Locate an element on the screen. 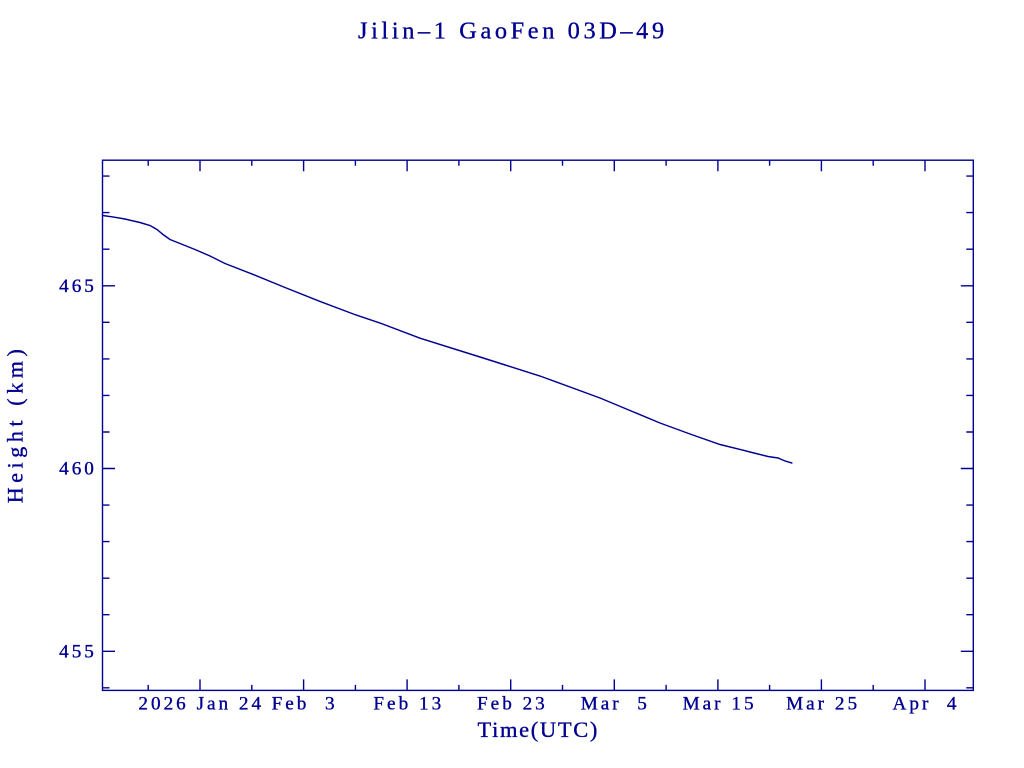 This screenshot has width=1024, height=768. svg-text: Height (km) is located at coordinates (15, 424).